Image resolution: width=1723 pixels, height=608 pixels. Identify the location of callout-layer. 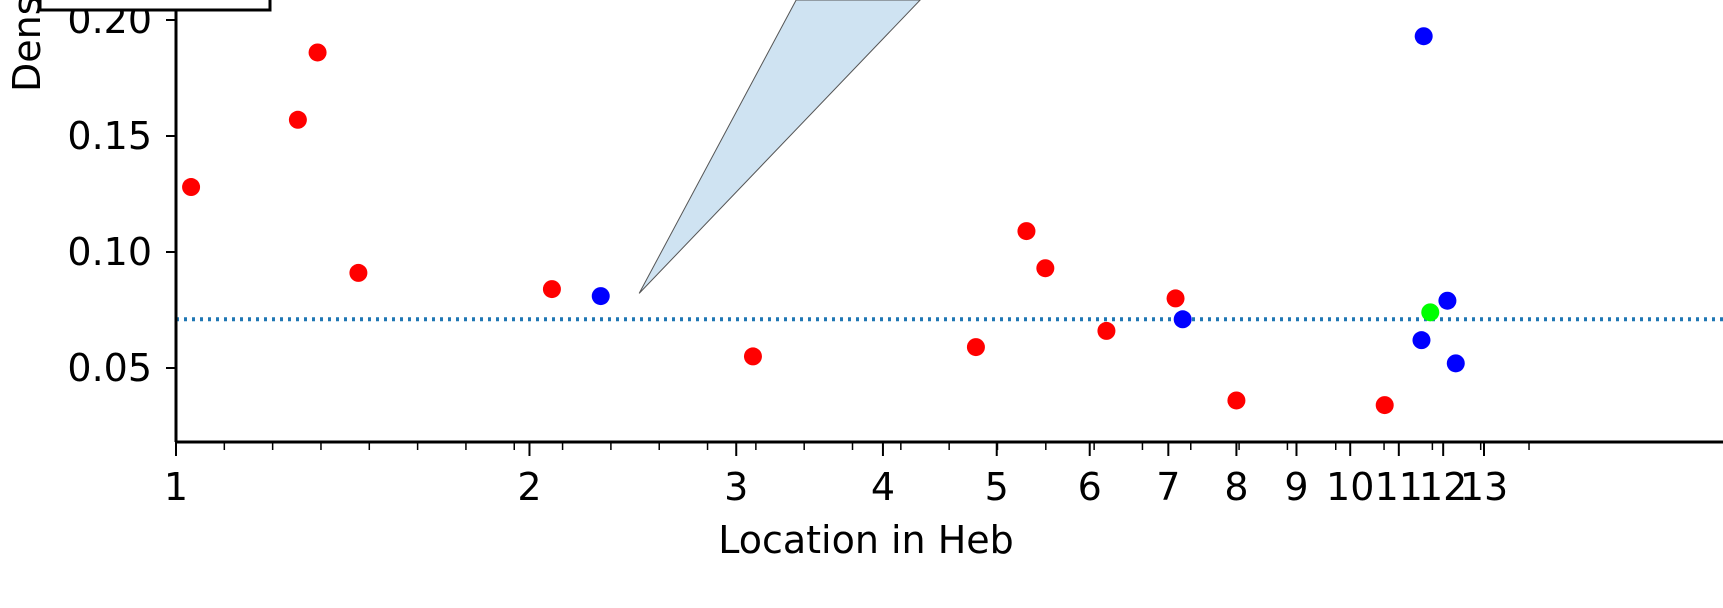
(779, 147).